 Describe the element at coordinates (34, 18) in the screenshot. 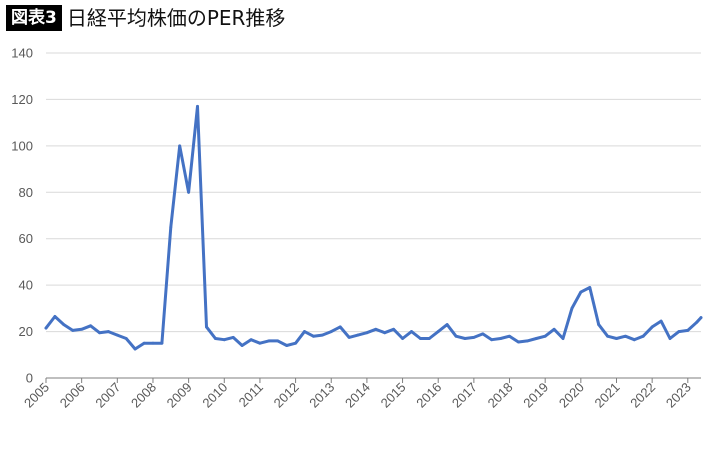

I see `figure-badge: 図表3` at that location.